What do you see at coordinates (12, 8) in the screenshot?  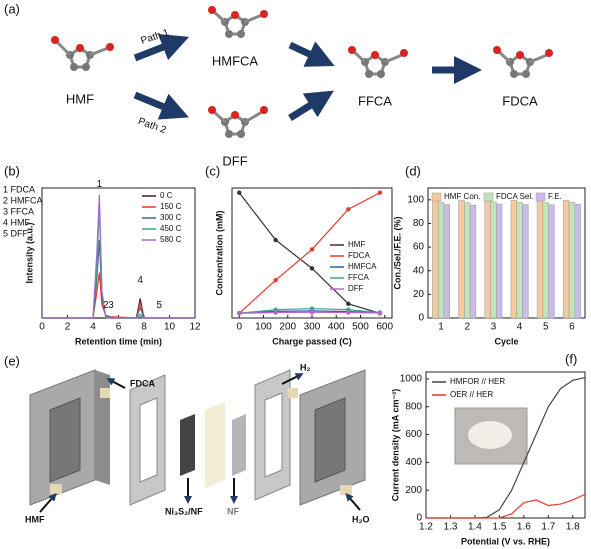 I see `panel-label: (a)` at bounding box center [12, 8].